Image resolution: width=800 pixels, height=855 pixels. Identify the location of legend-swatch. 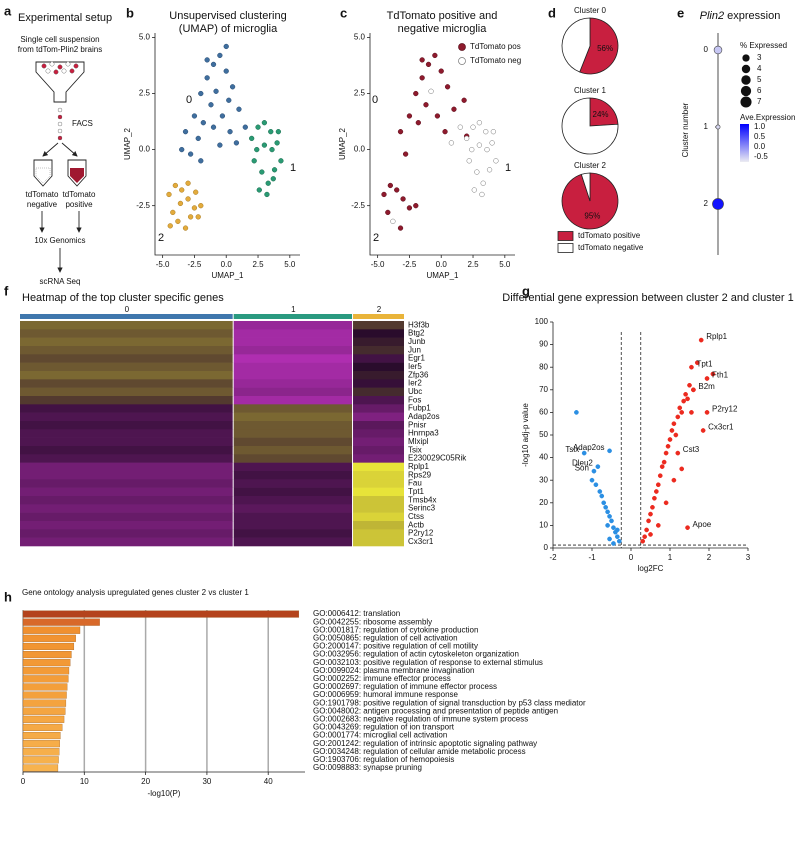
(565, 248).